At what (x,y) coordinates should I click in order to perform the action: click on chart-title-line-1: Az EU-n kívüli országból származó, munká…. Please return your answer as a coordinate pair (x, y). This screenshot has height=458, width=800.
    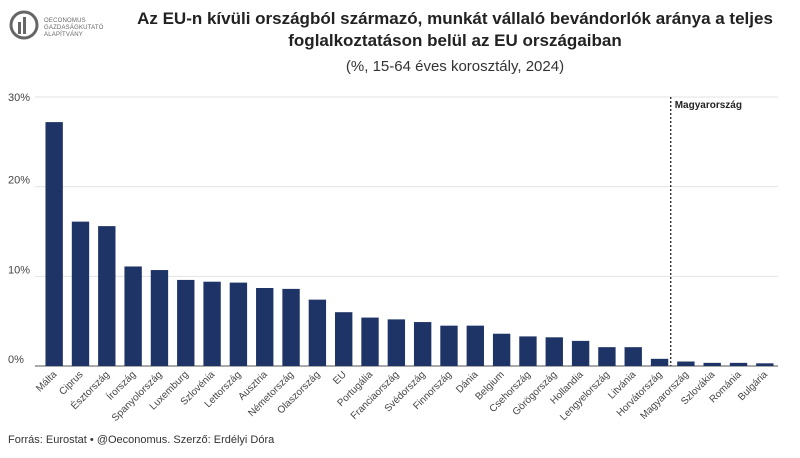
    Looking at the image, I should click on (455, 18).